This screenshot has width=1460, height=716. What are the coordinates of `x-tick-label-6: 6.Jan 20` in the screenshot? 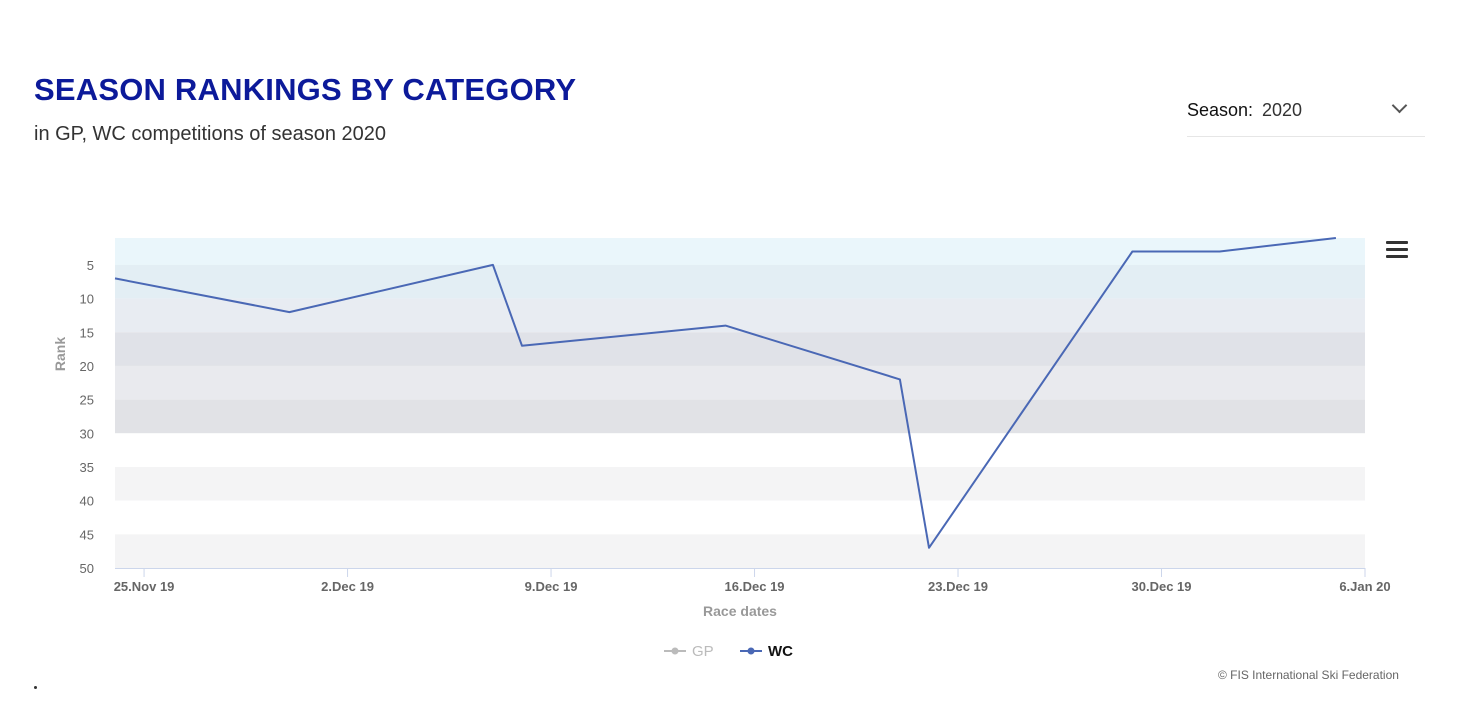 It's located at (1364, 586).